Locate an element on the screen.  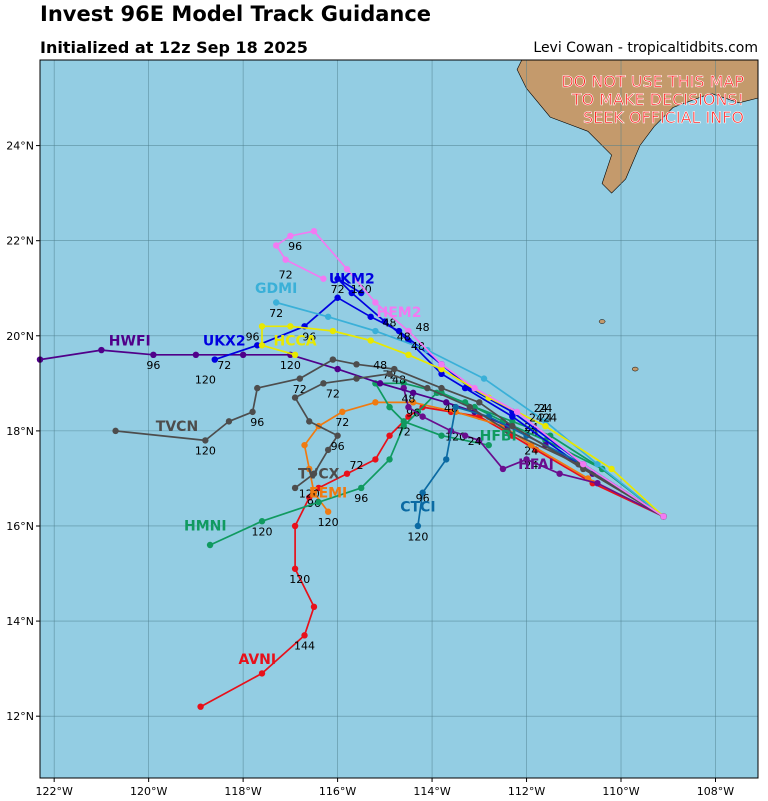
track-line-hfbi is located at coordinates (519, 450).